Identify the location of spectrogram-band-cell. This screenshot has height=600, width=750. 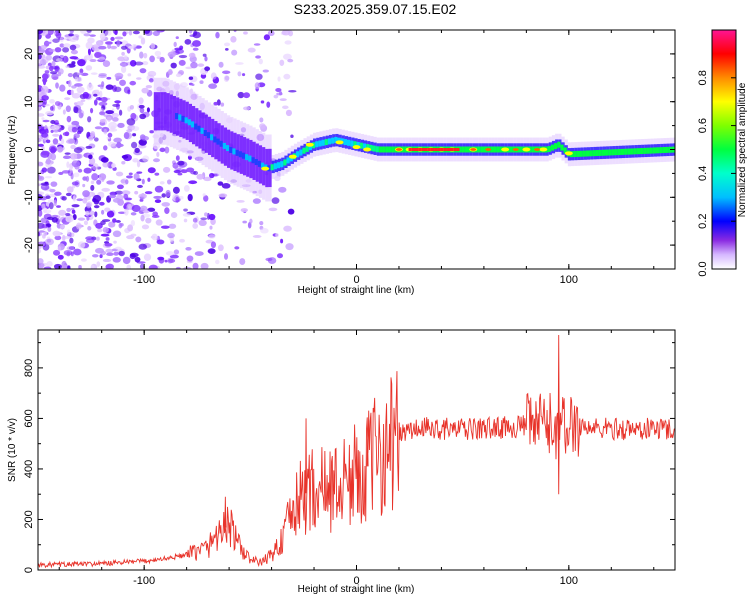
(168, 112).